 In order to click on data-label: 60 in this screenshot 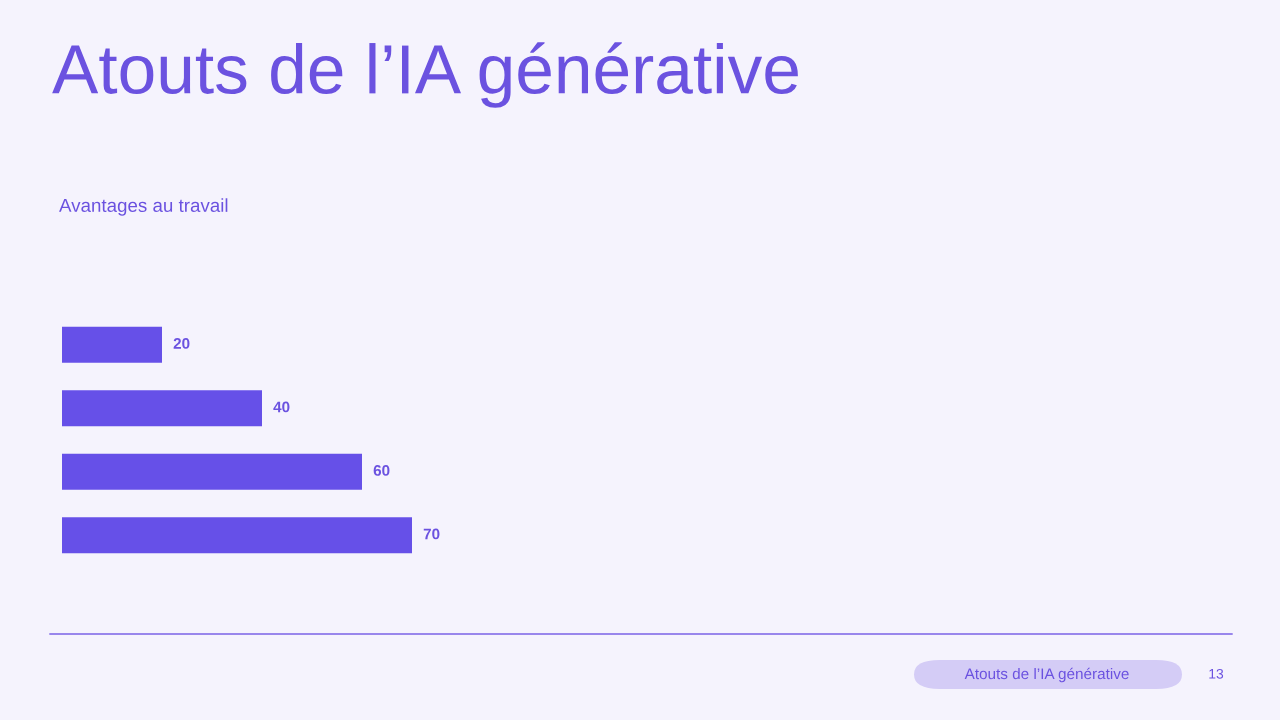, I will do `click(381, 470)`.